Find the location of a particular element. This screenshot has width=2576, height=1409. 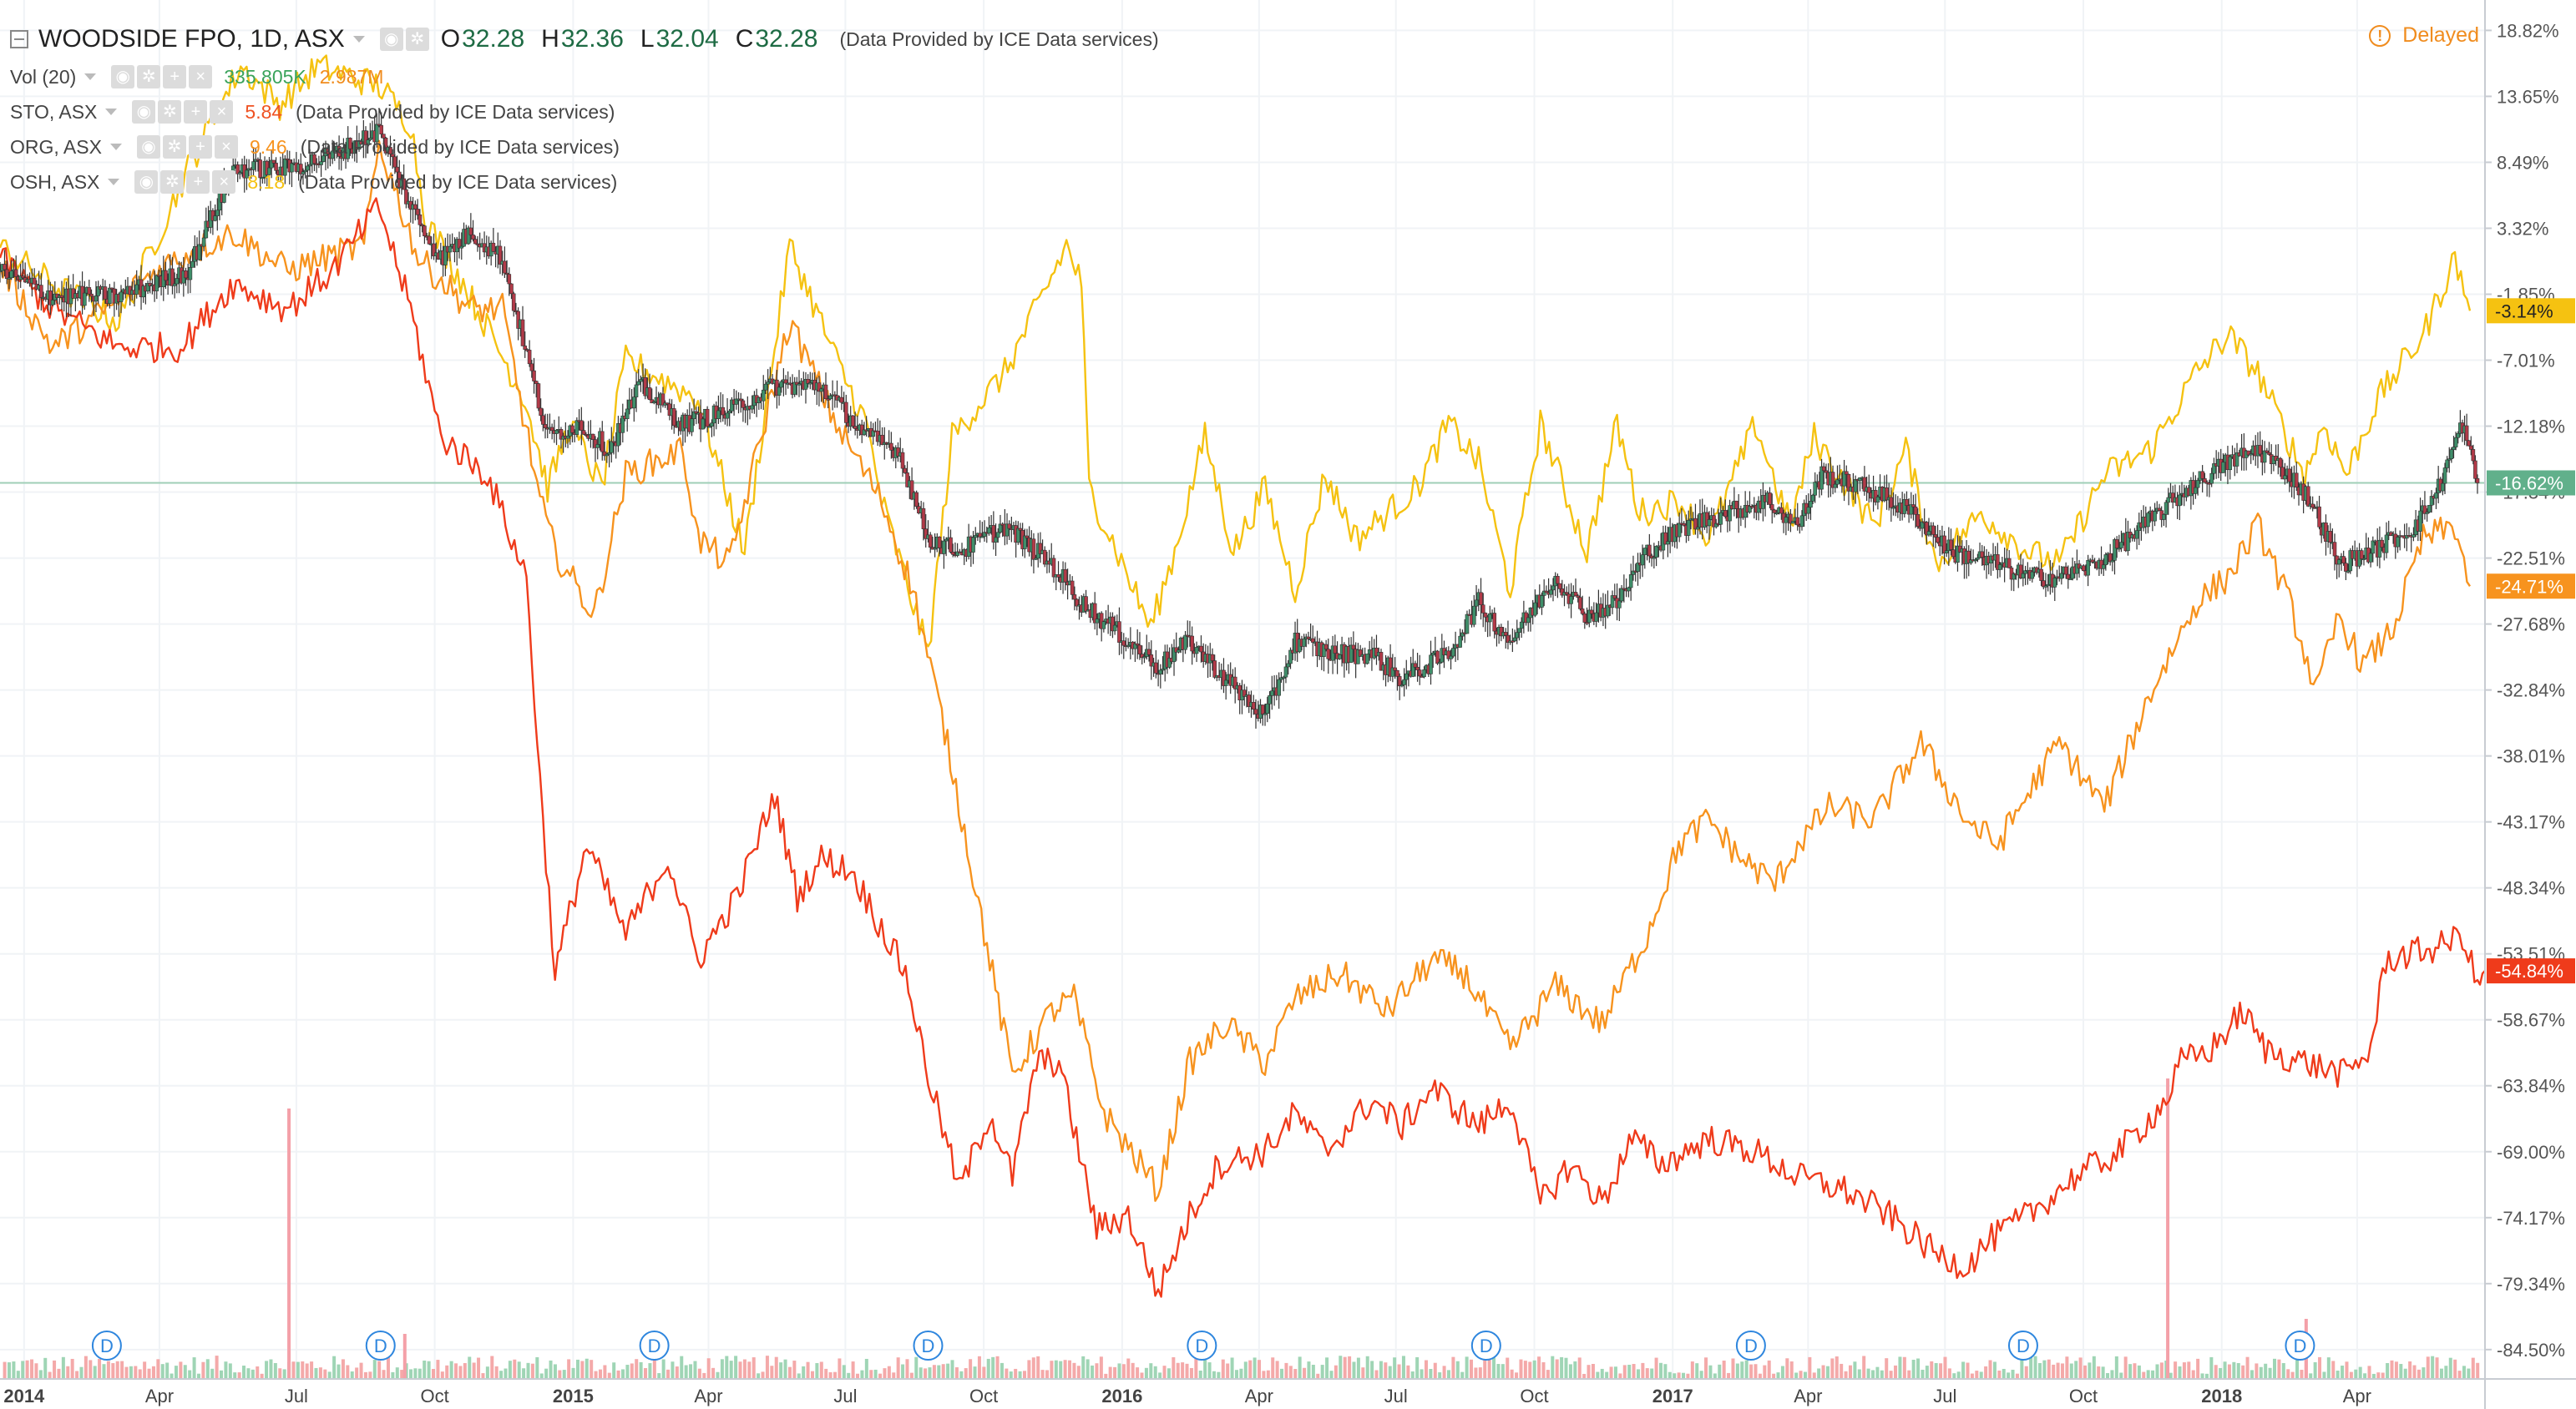

compare-org-chevron-icon is located at coordinates (115, 147).